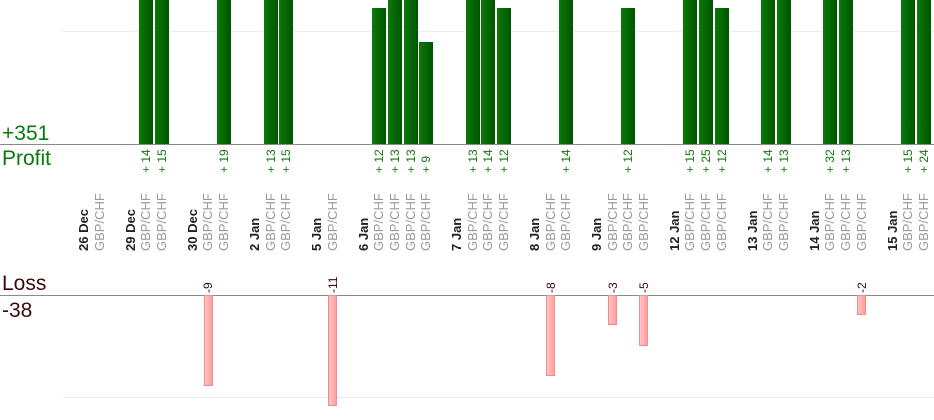  Describe the element at coordinates (612, 287) in the screenshot. I see `loss-value-label: -3` at that location.